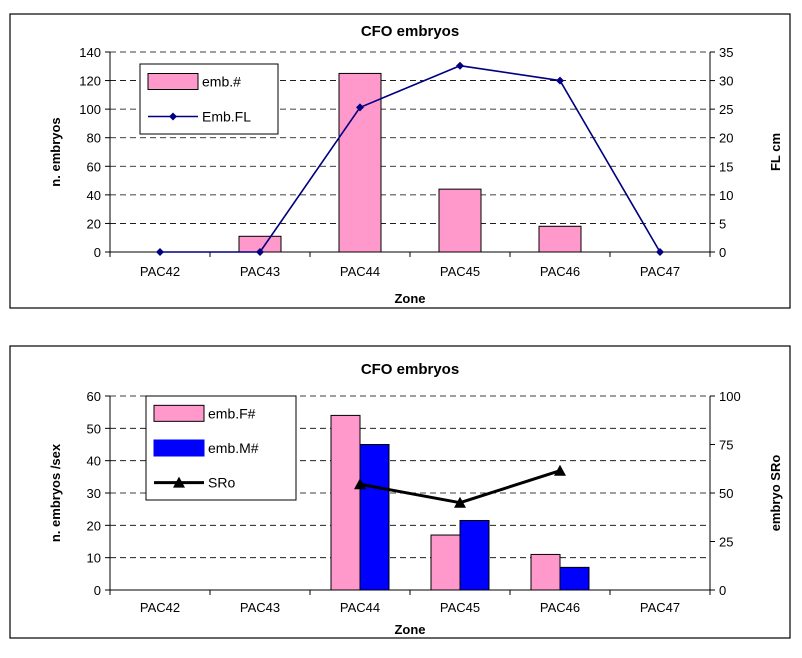  What do you see at coordinates (775, 152) in the screenshot?
I see `chart-1-y2-axis-label: FL cm` at bounding box center [775, 152].